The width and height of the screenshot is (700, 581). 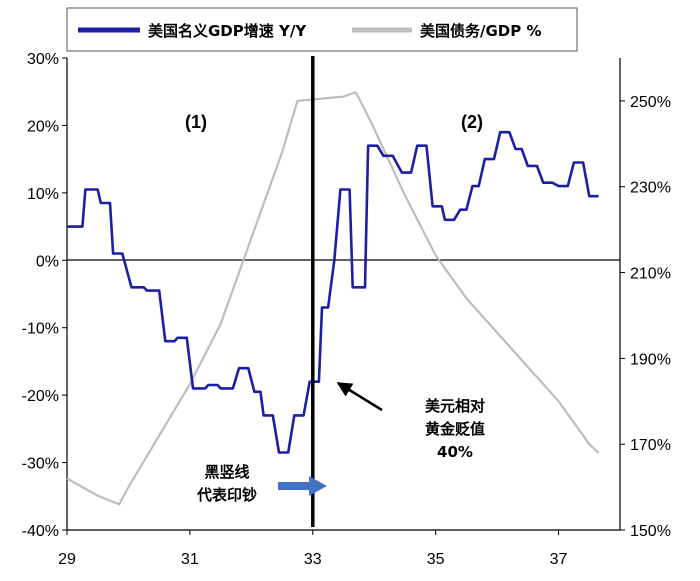 What do you see at coordinates (410, 421) in the screenshot?
I see `dollar-note: 美元相对 黄金贬值 40%` at bounding box center [410, 421].